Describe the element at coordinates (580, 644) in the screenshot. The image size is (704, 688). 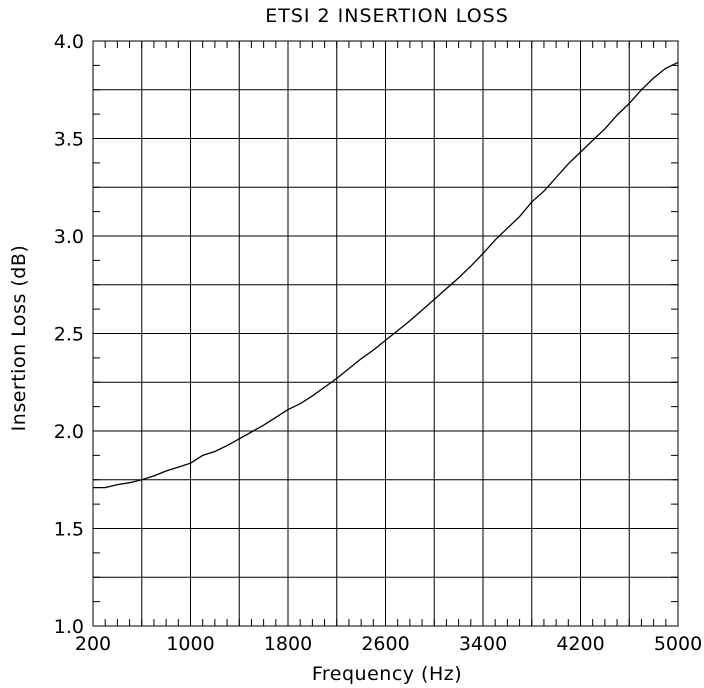
I see `x-tick-label: 4200` at that location.